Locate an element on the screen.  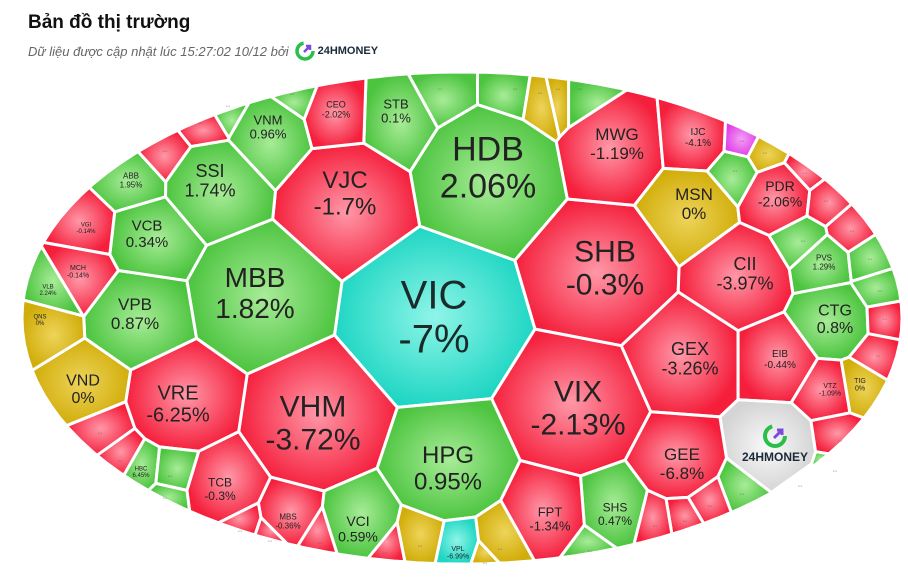
stock-cell-gex: GEX-3.26% is located at coordinates (679, 354).